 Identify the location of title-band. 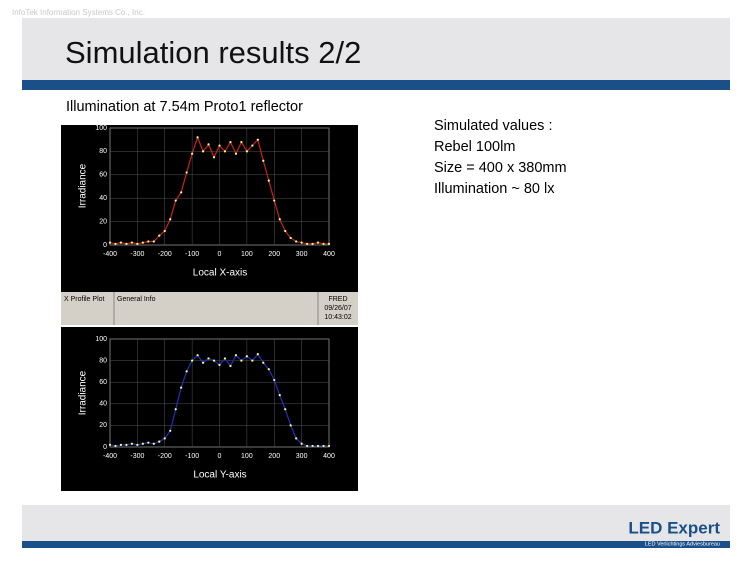
(376, 49).